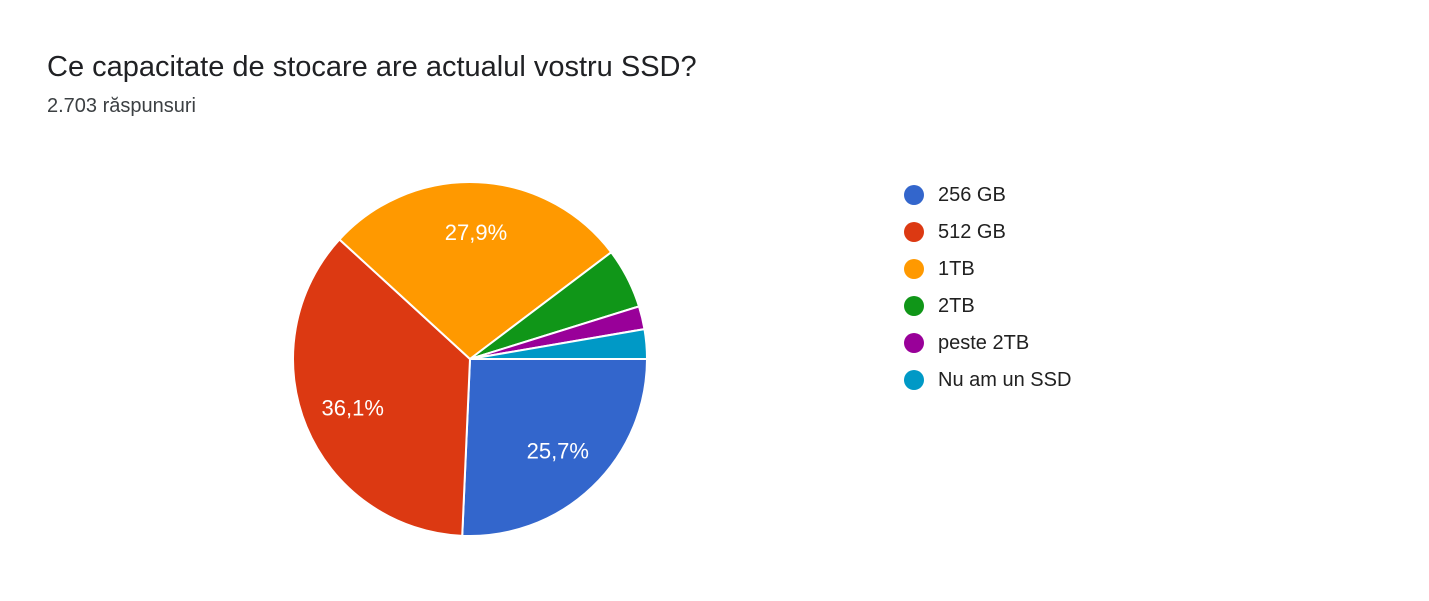 The height and width of the screenshot is (601, 1429). I want to click on slice-percent-label-512-gb: 36,1%, so click(353, 407).